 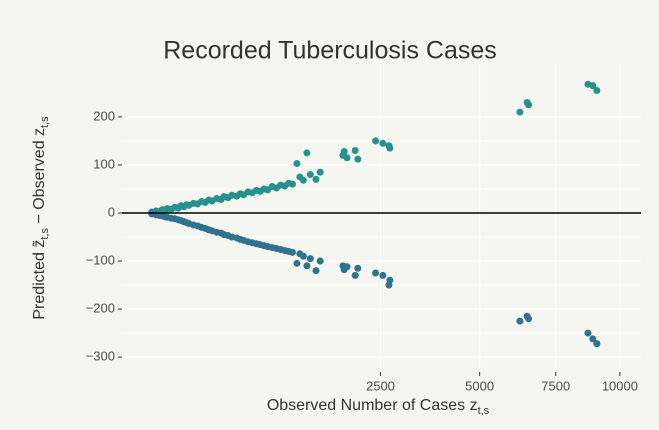 What do you see at coordinates (100, 356) in the screenshot?
I see `y-tick-label: −300` at bounding box center [100, 356].